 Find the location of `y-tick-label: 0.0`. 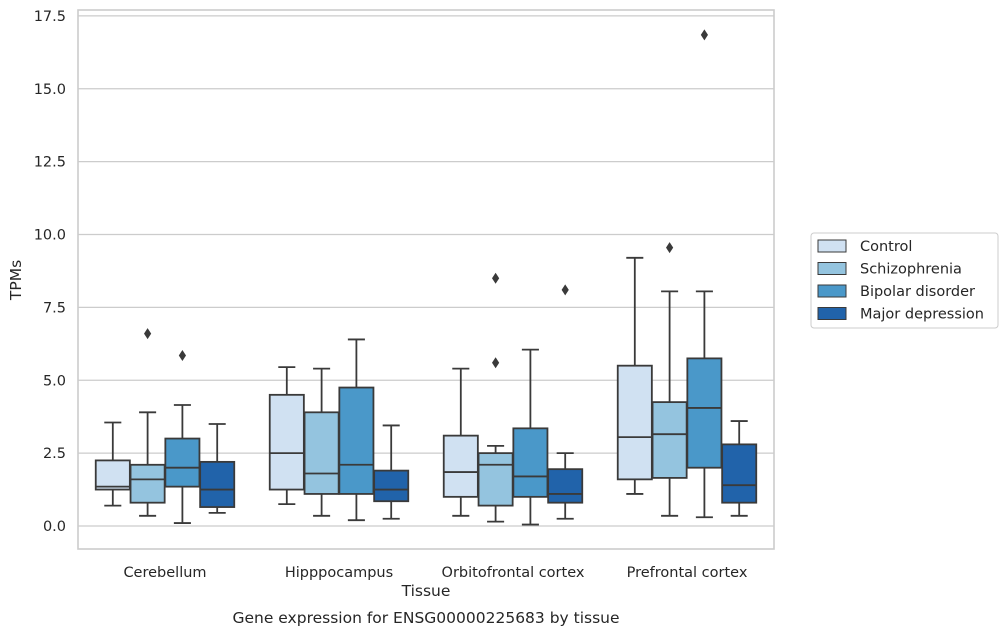

y-tick-label: 0.0 is located at coordinates (54, 527).